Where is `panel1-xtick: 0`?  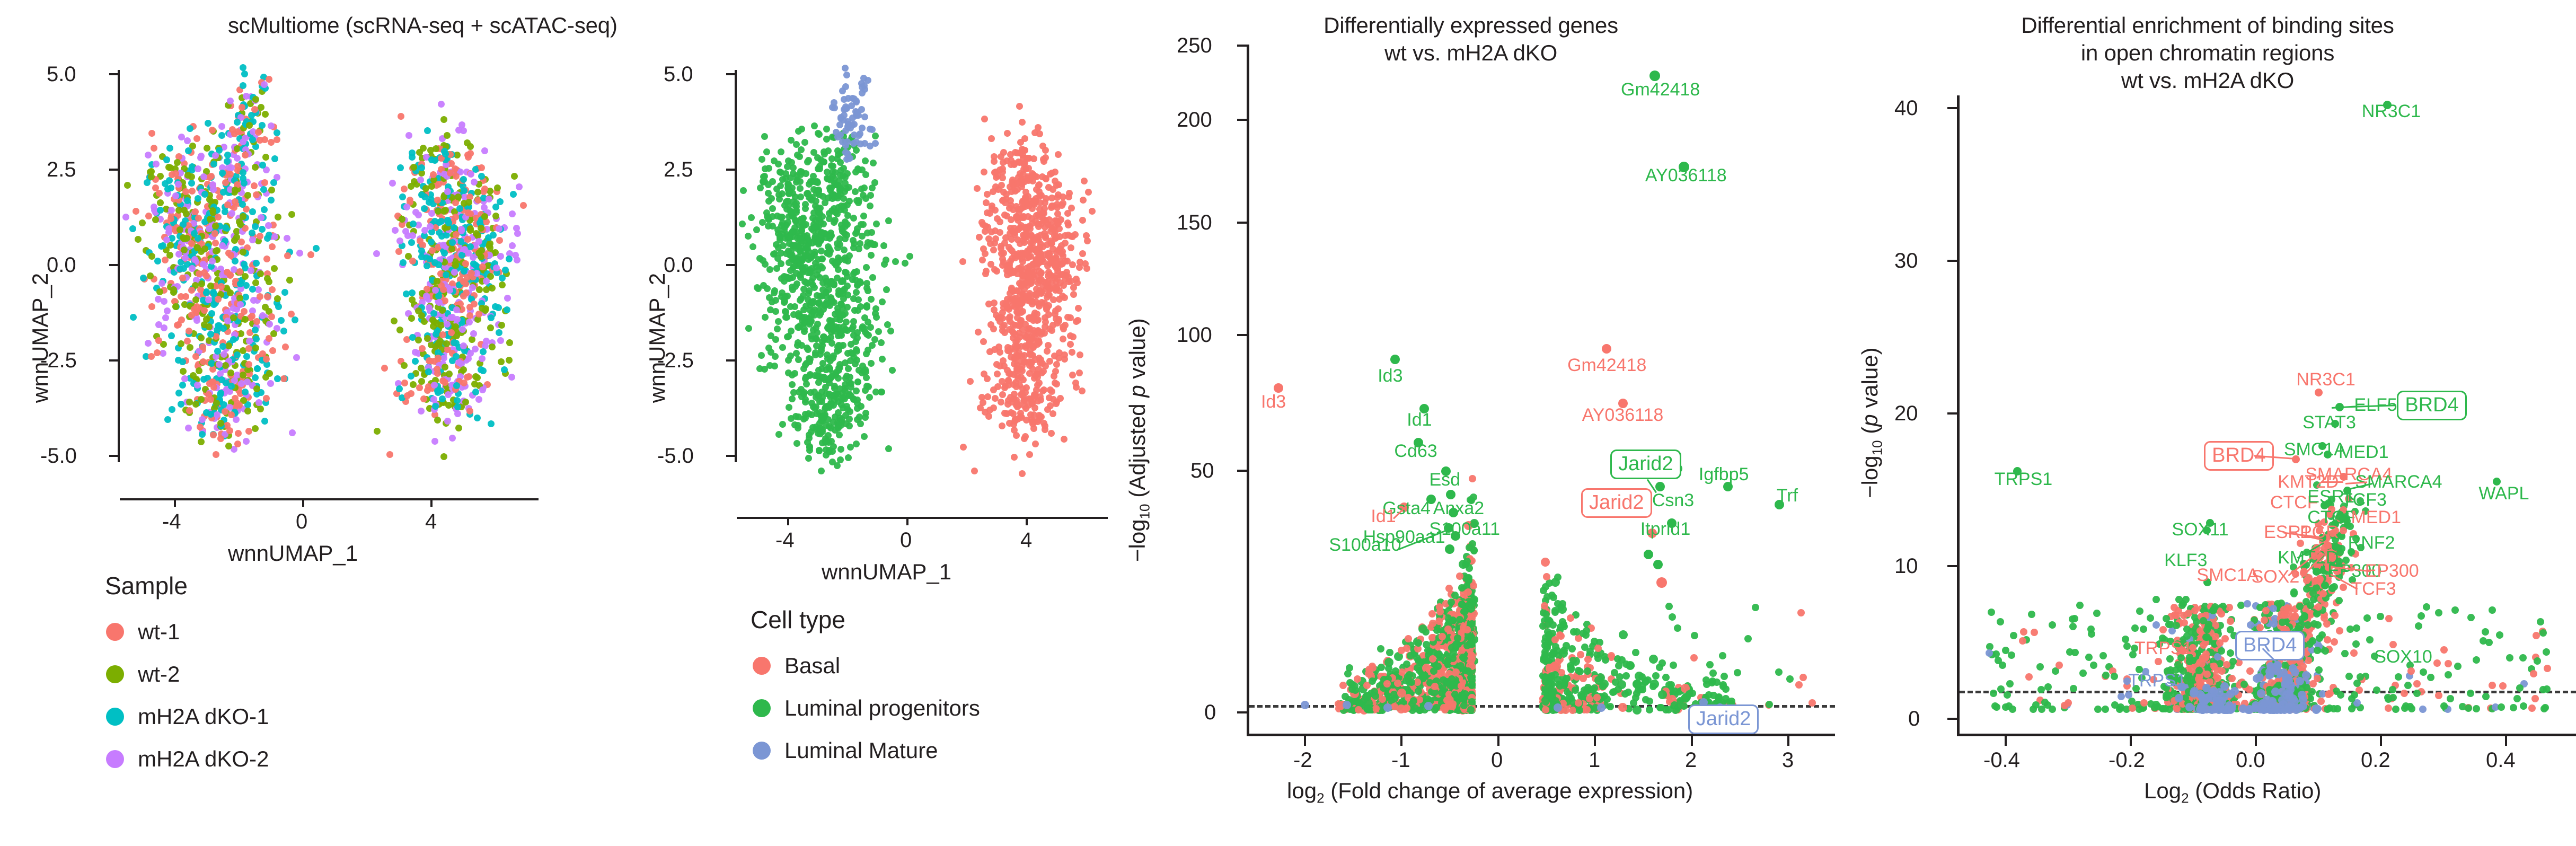
panel1-xtick: 0 is located at coordinates (302, 521).